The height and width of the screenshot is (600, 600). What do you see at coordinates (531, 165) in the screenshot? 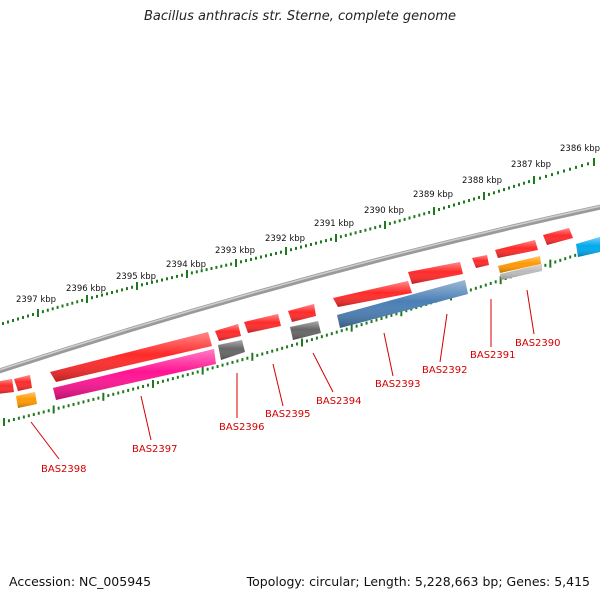
I see `scale-label: 2387 kbp` at bounding box center [531, 165].